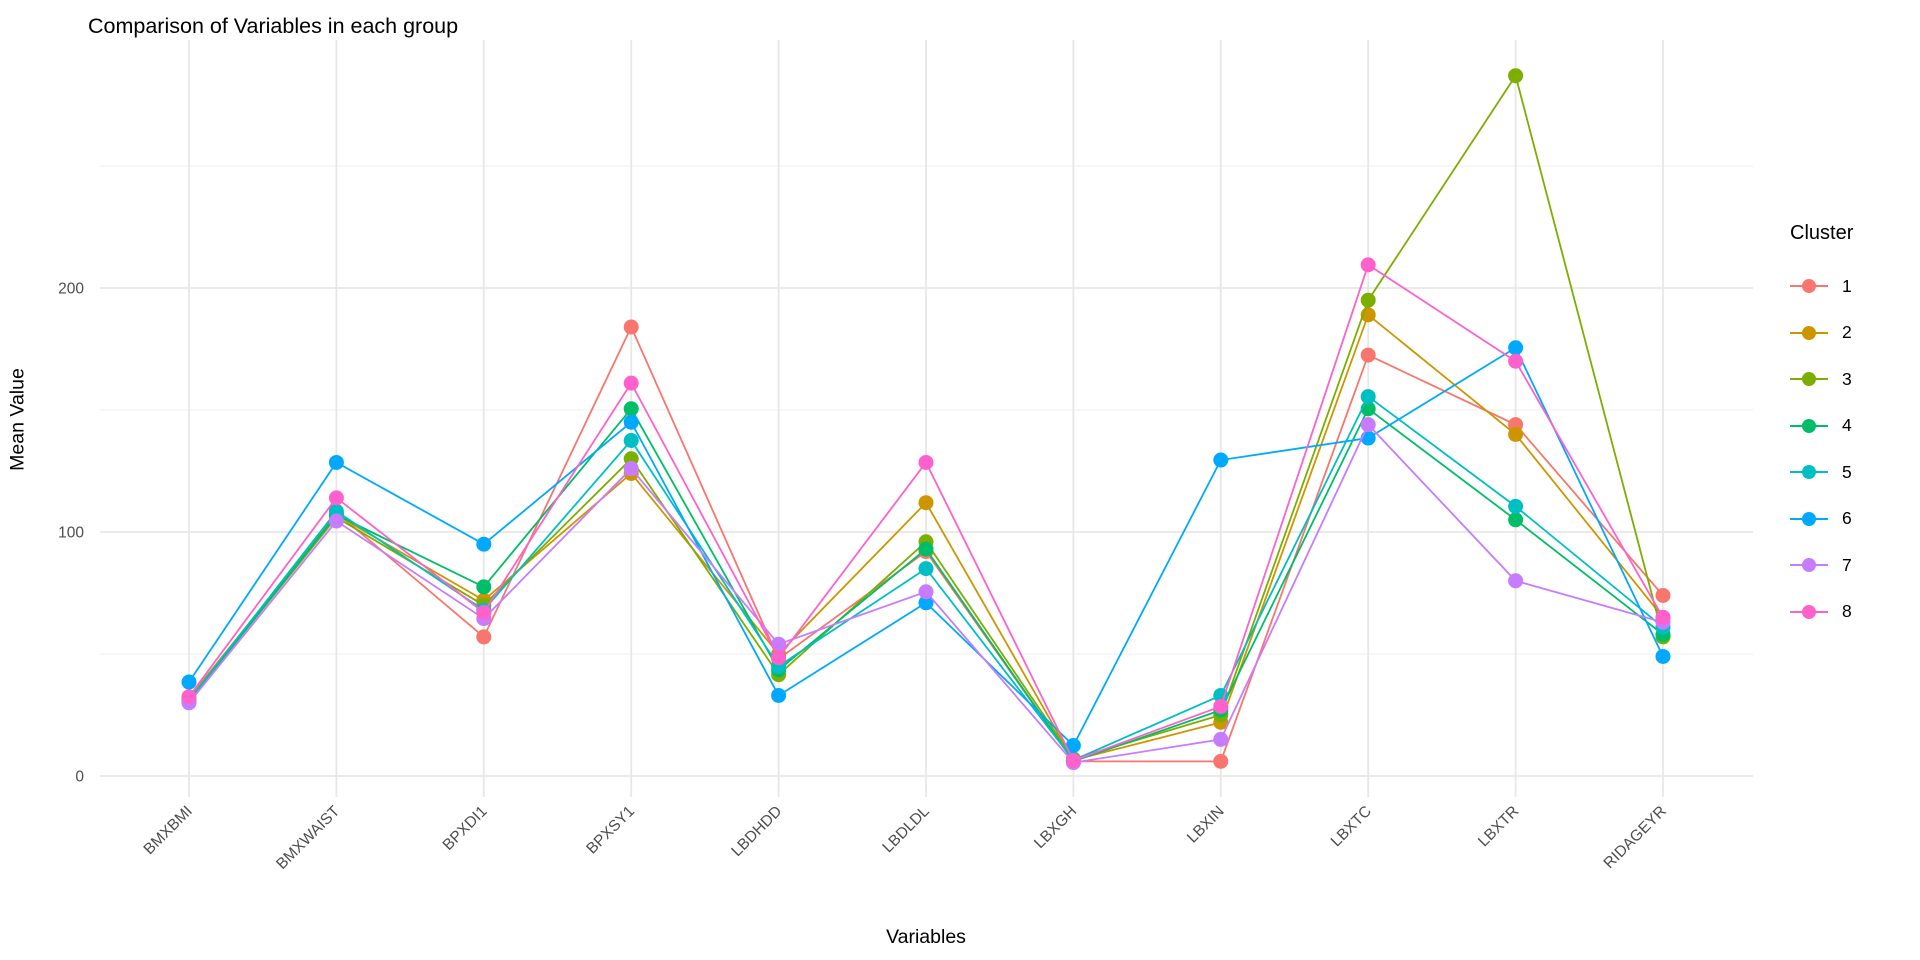  I want to click on data-point-cluster-8-LBDLDL, so click(926, 462).